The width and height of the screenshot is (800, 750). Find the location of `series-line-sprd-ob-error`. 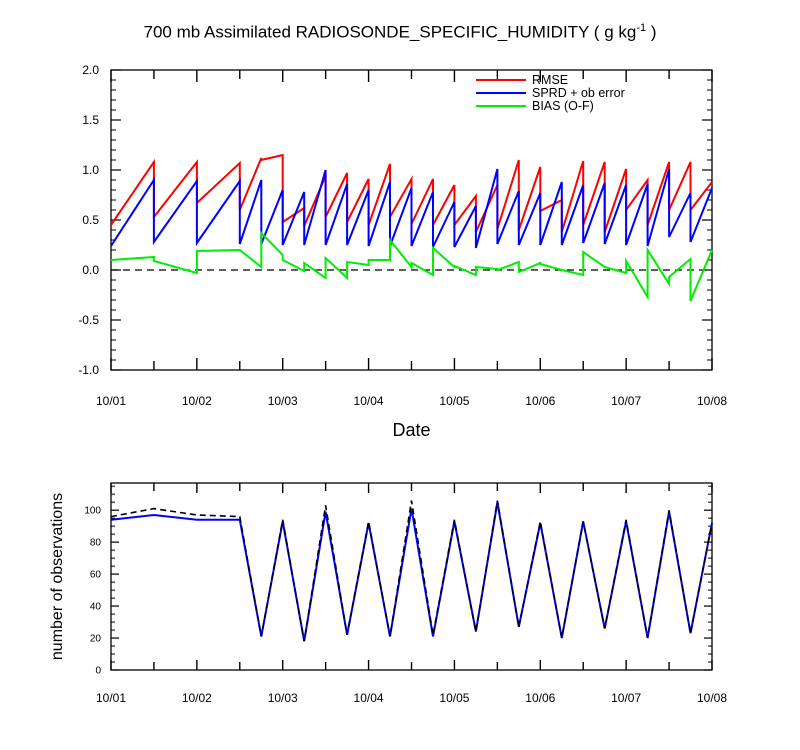

series-line-sprd-ob-error is located at coordinates (411, 208).